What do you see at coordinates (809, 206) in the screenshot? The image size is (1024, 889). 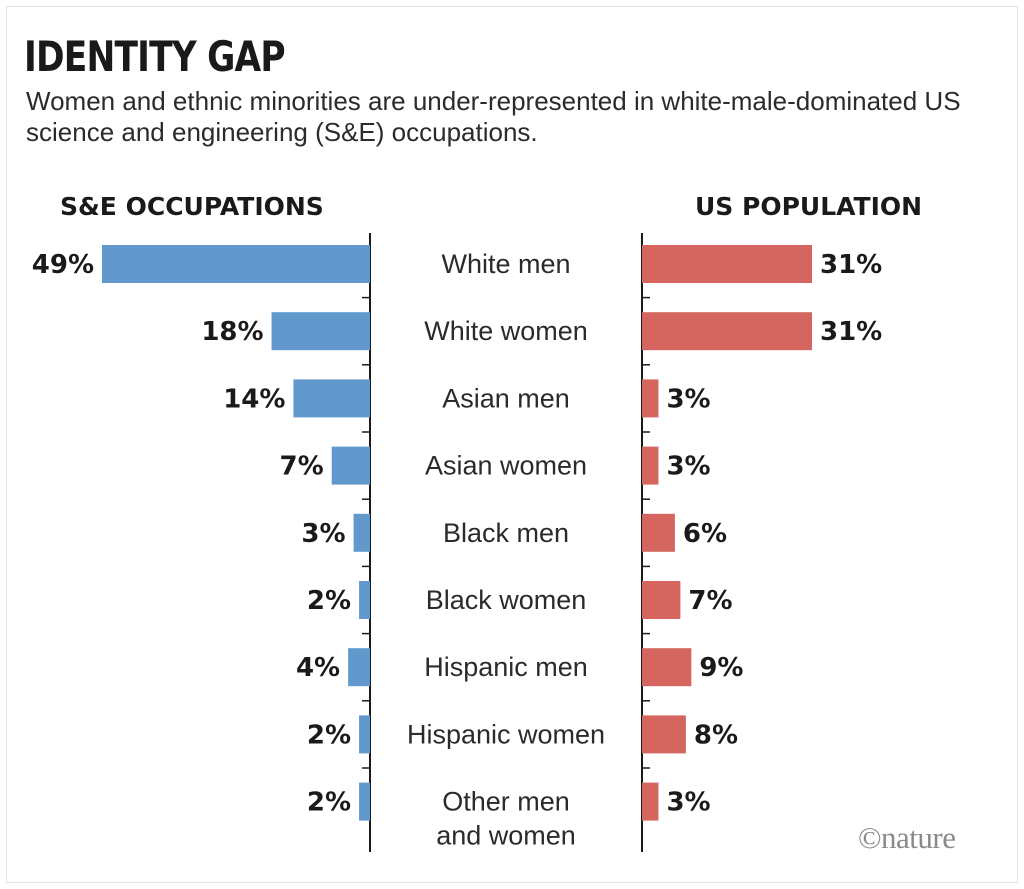 I see `right-series-header: US POPULATION` at bounding box center [809, 206].